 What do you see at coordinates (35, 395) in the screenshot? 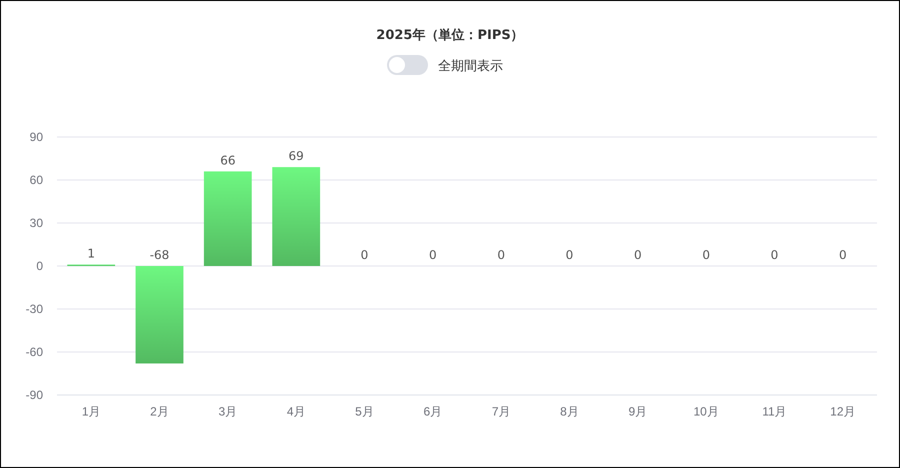
I see `y-tick-label: -90` at bounding box center [35, 395].